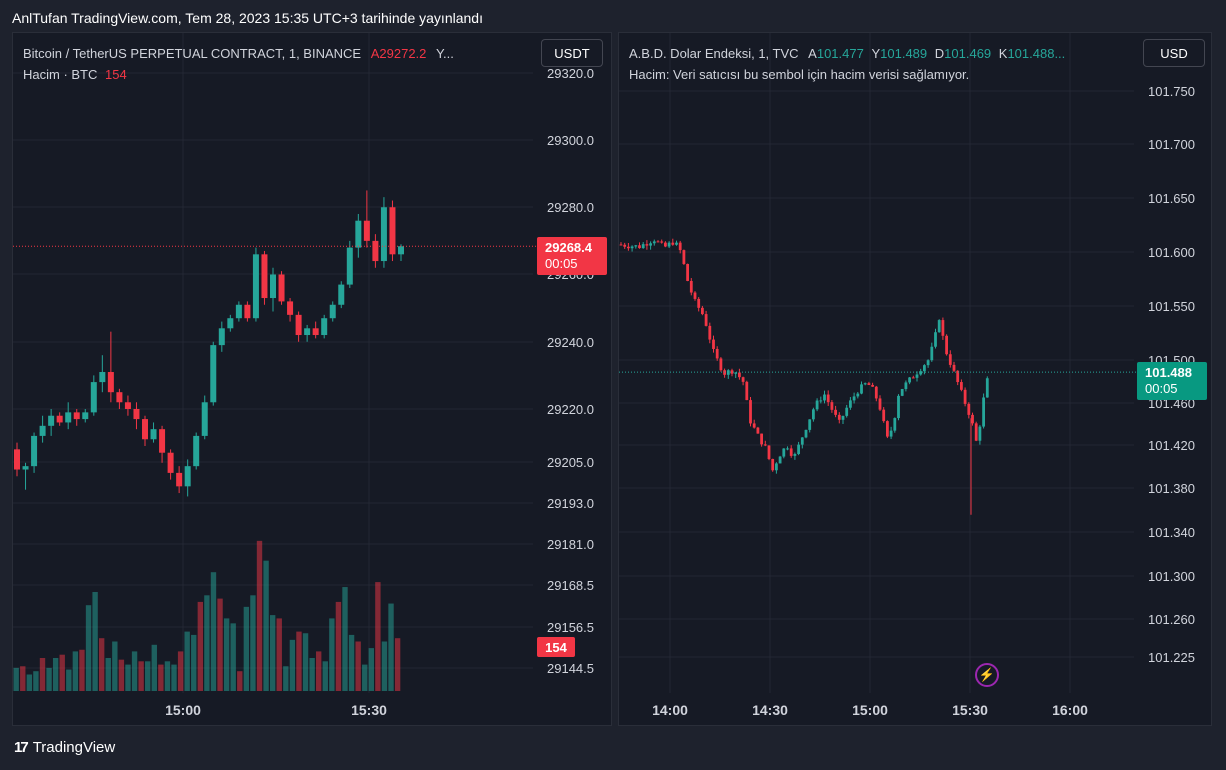 This screenshot has height=770, width=1226. What do you see at coordinates (570, 544) in the screenshot?
I see `price-axis-label: 29181.0` at bounding box center [570, 544].